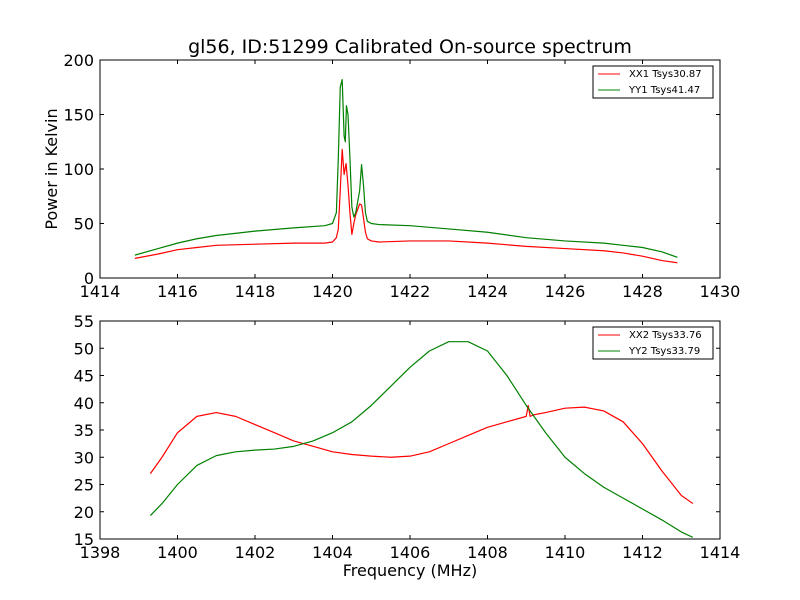 This screenshot has width=800, height=600. What do you see at coordinates (84, 403) in the screenshot?
I see `bottom-y-tick-label: 40` at bounding box center [84, 403].